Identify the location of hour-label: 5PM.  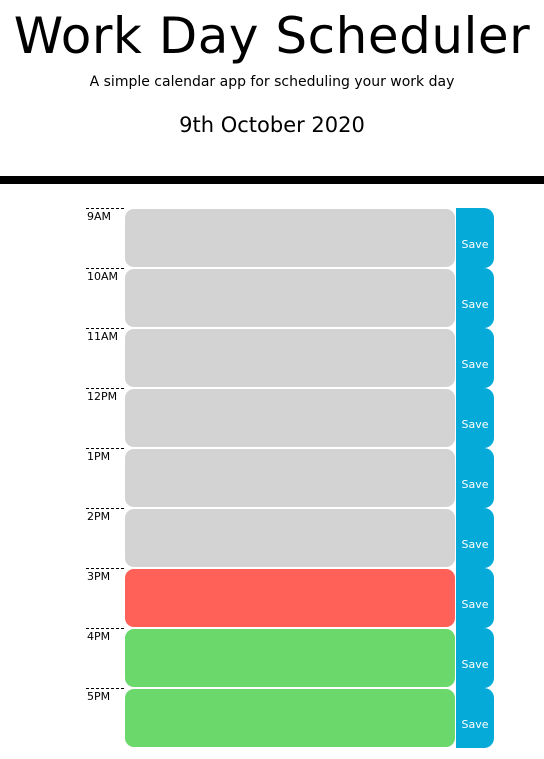
(105, 718).